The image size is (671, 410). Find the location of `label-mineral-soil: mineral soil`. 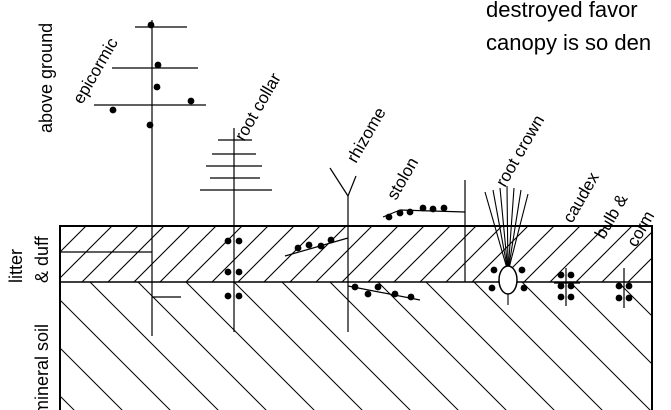

label-mineral-soil: mineral soil is located at coordinates (42, 367).